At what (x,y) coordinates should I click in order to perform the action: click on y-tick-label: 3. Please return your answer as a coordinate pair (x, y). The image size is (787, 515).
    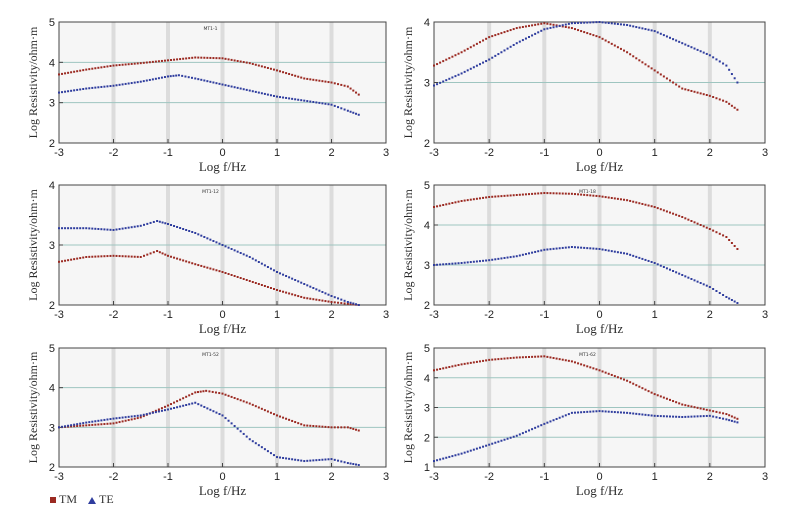
    Looking at the image, I should click on (52, 246).